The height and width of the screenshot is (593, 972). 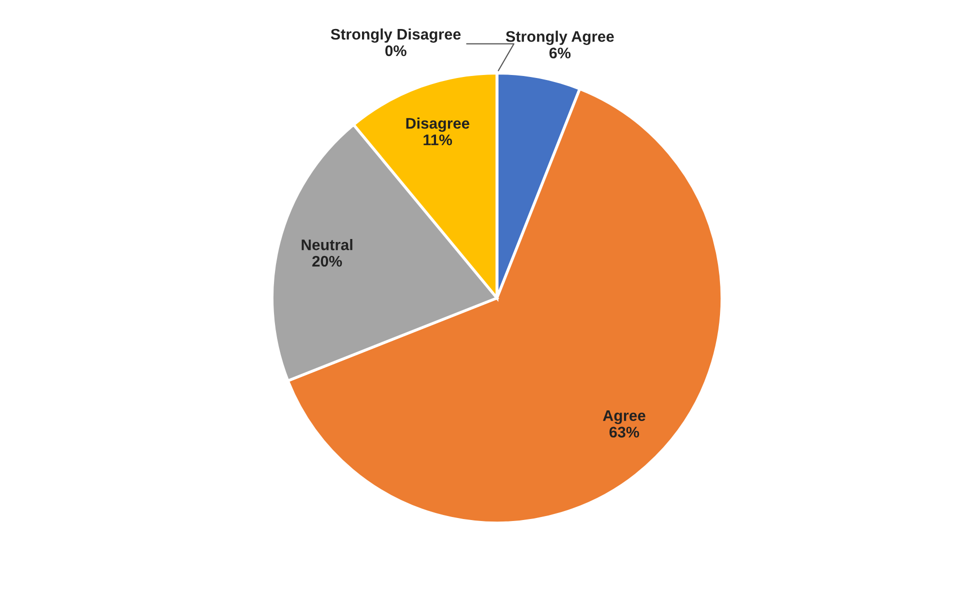 I want to click on text: 0%, so click(x=395, y=50).